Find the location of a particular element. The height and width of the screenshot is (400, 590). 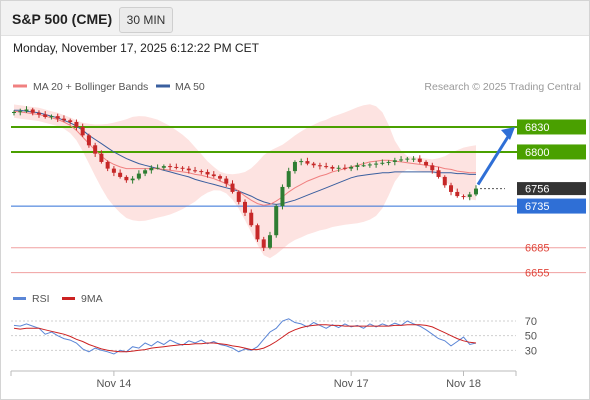

pivot-label-box is located at coordinates (551, 206).